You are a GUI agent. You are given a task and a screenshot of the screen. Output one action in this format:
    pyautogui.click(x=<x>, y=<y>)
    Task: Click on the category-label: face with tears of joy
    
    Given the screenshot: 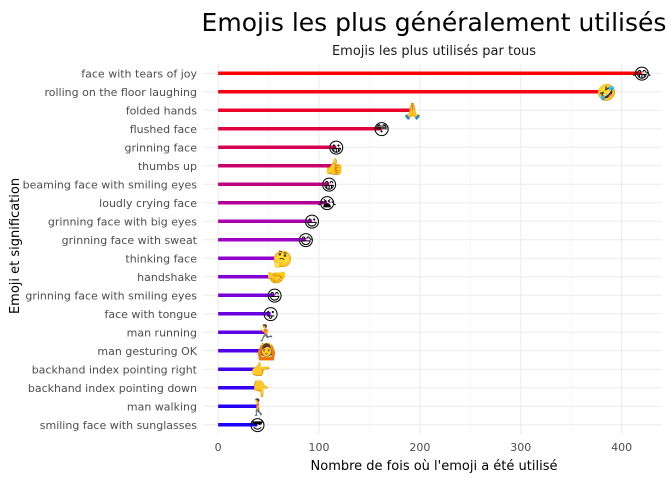 What is the action you would take?
    pyautogui.click(x=139, y=73)
    